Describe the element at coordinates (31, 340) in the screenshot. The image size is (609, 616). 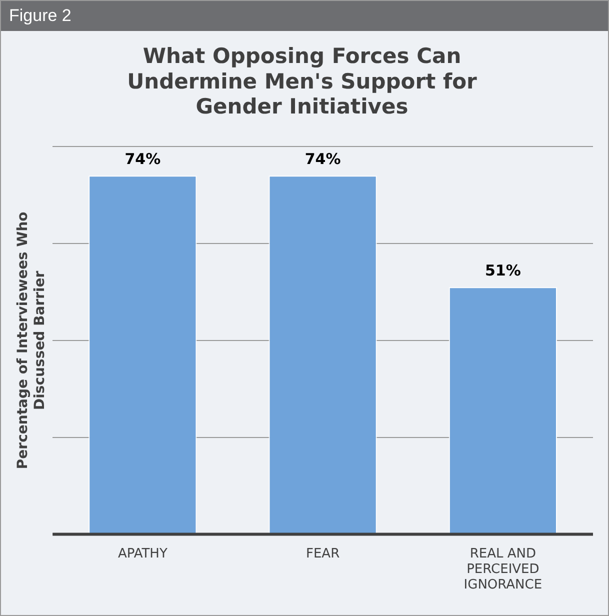
I see `y-axis-title: Percentage of Interviewees Who Discussed Barrier` at that location.